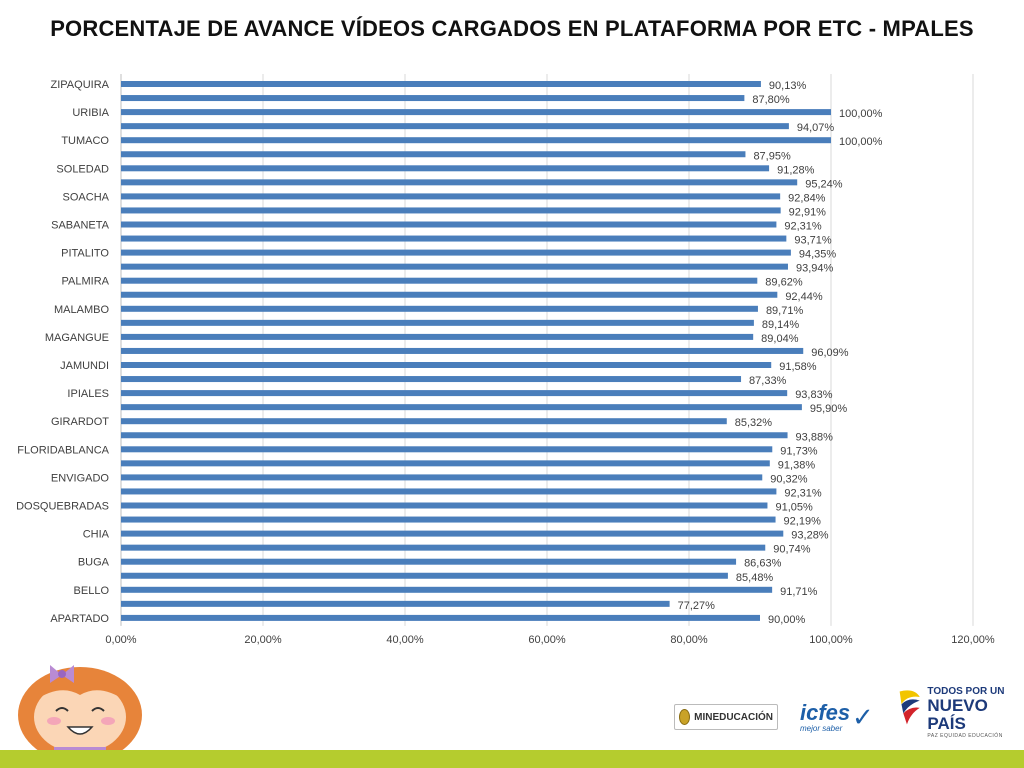 The width and height of the screenshot is (1024, 768). What do you see at coordinates (90, 113) in the screenshot?
I see `category-label: URIBIA` at bounding box center [90, 113].